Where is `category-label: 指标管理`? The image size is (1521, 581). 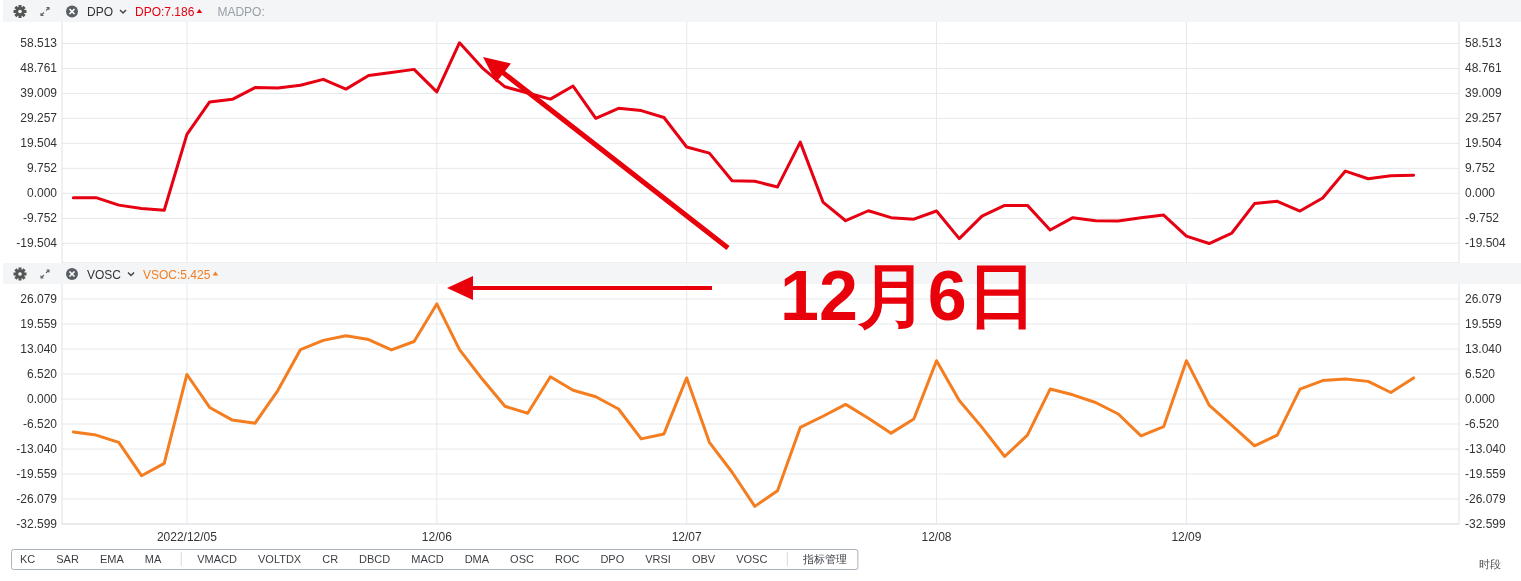 category-label: 指标管理 is located at coordinates (825, 559).